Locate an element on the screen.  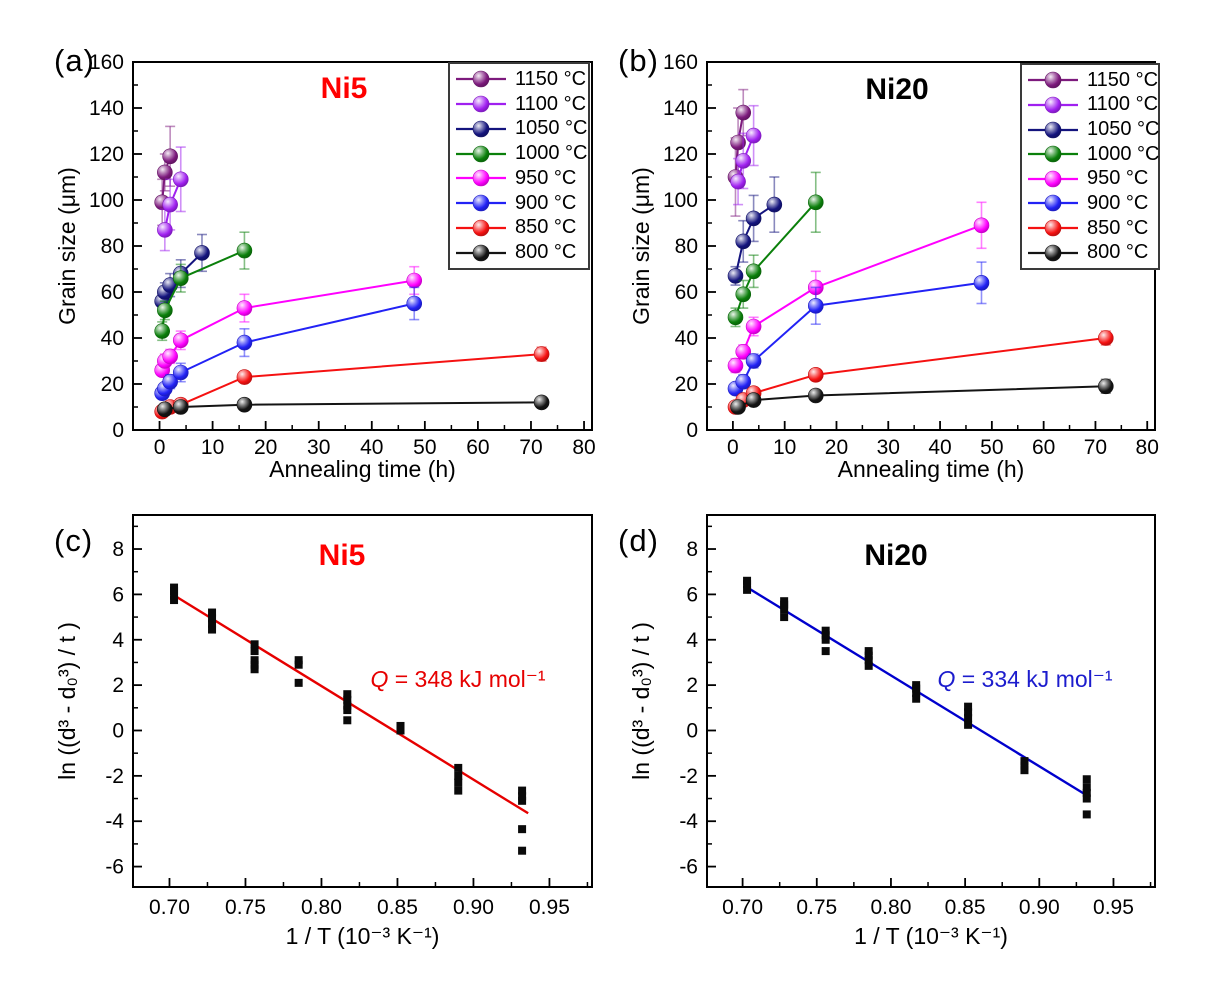
x-tick-label: 0 is located at coordinates (160, 447).